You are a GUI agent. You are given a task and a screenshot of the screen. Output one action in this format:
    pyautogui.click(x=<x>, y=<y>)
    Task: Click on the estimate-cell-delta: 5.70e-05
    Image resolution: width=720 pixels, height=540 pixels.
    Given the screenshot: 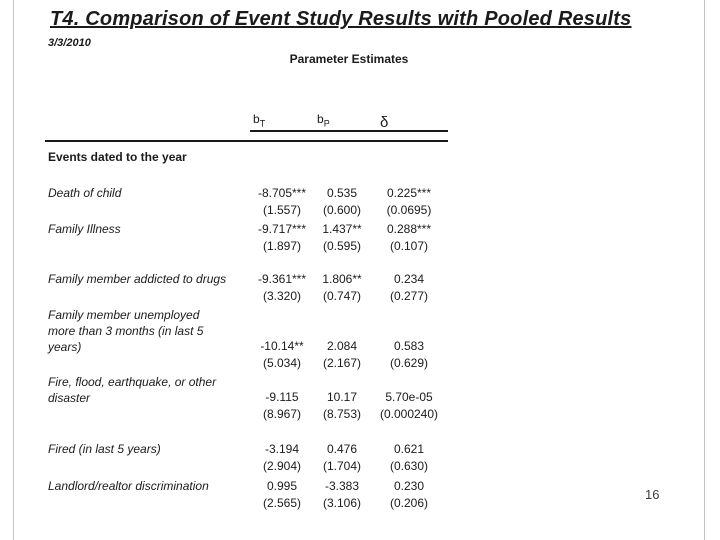 What is the action you would take?
    pyautogui.click(x=409, y=397)
    